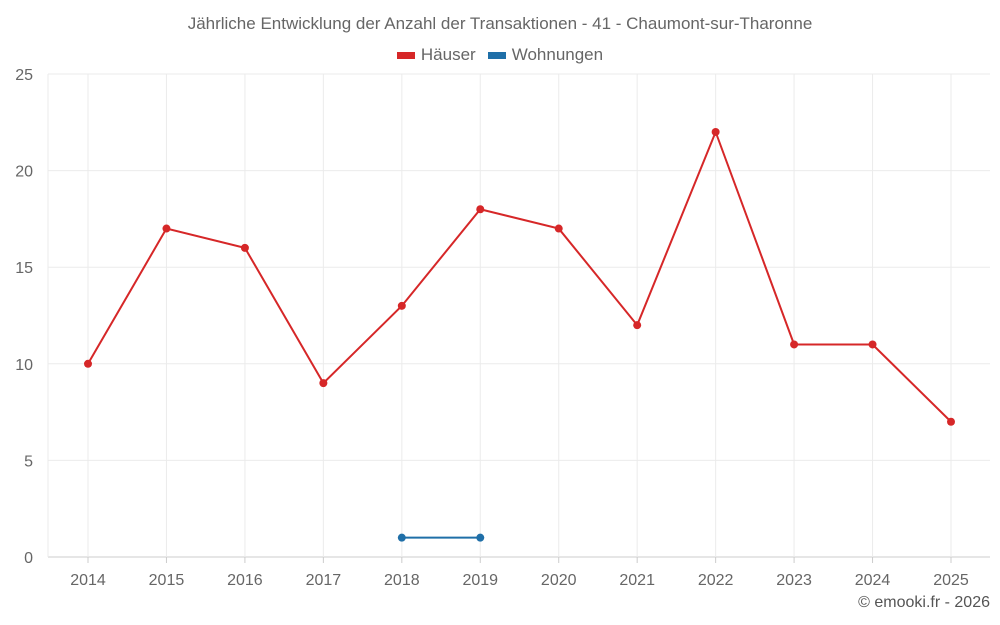  Describe the element at coordinates (924, 602) in the screenshot. I see `credit: © emooki.fr - 2026` at that location.